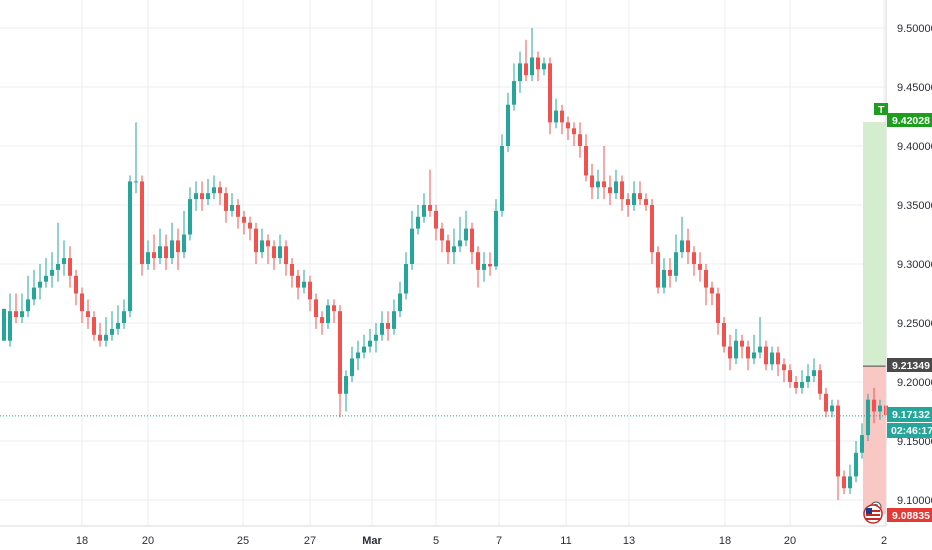 The height and width of the screenshot is (550, 932). Describe the element at coordinates (629, 541) in the screenshot. I see `time-tick-label: 13` at that location.